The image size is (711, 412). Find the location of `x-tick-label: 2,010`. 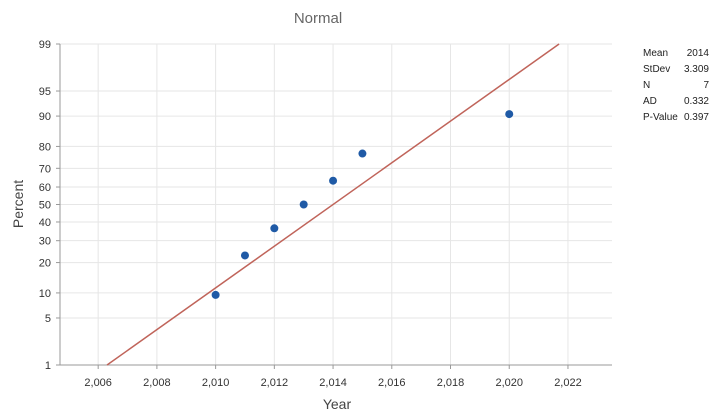

x-tick-label: 2,010 is located at coordinates (216, 383).